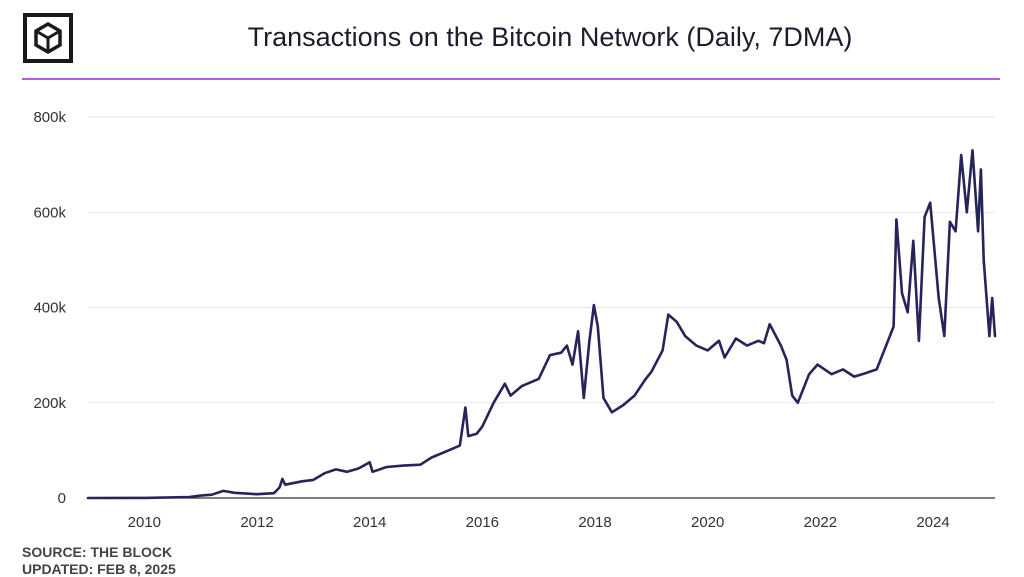 The width and height of the screenshot is (1024, 577). Describe the element at coordinates (820, 522) in the screenshot. I see `x-tick-label: 2022` at that location.